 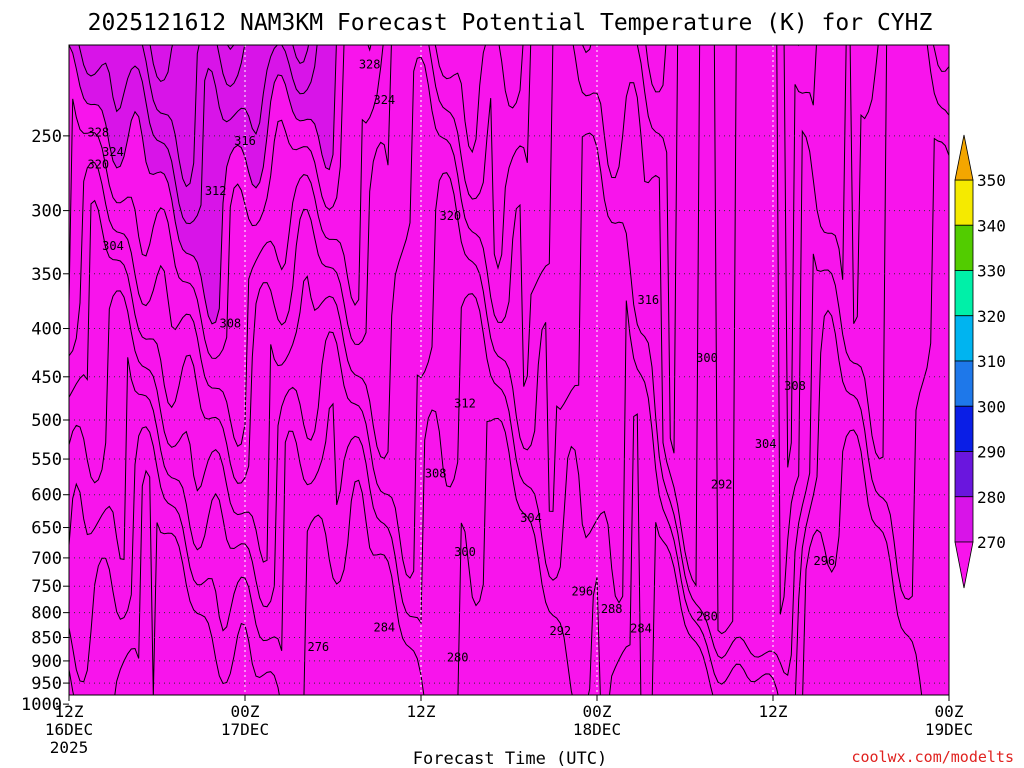 I want to click on y-tick-label-300: 300, so click(x=46, y=212).